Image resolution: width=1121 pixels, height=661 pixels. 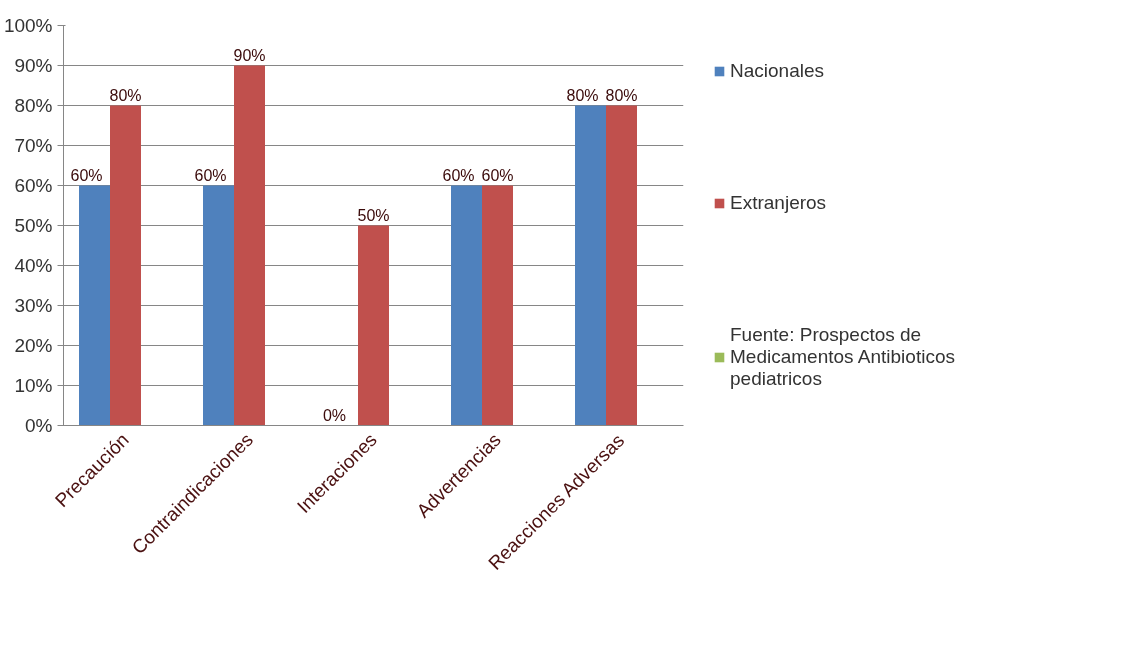 What do you see at coordinates (33, 265) in the screenshot?
I see `y-tick-label: 40%` at bounding box center [33, 265].